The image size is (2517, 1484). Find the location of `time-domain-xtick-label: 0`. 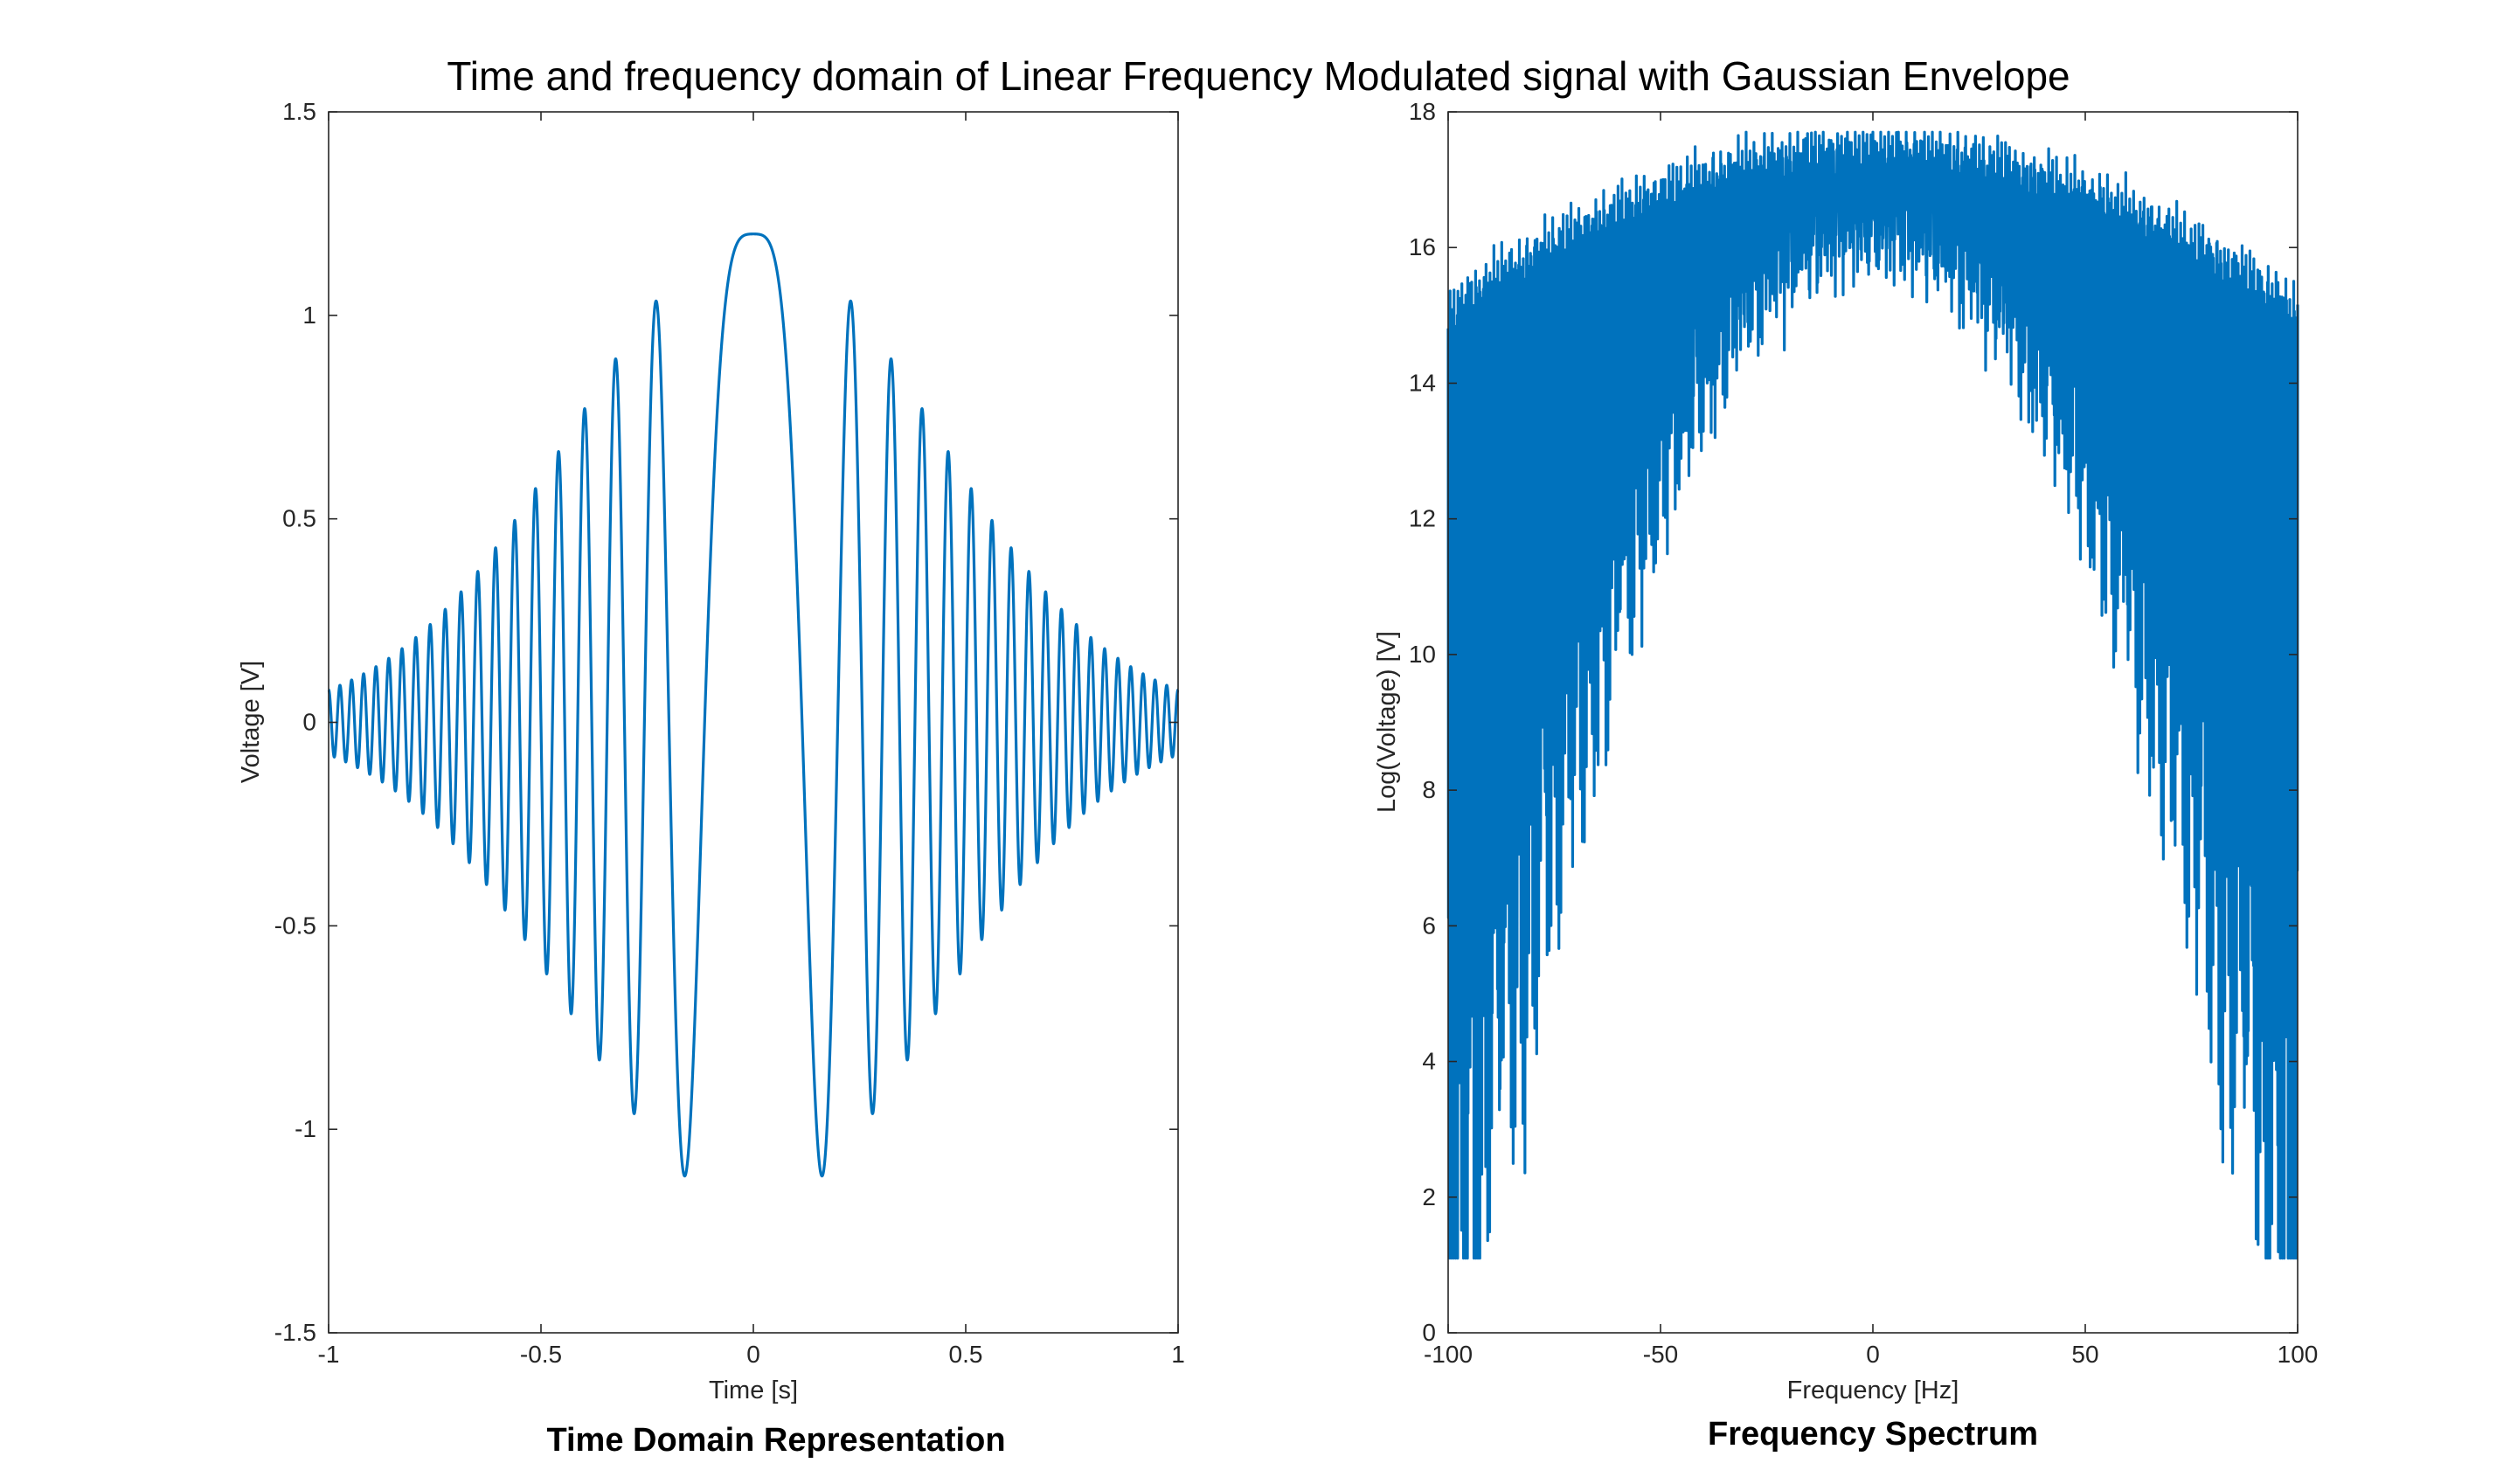

time-domain-xtick-label: 0 is located at coordinates (753, 1354).